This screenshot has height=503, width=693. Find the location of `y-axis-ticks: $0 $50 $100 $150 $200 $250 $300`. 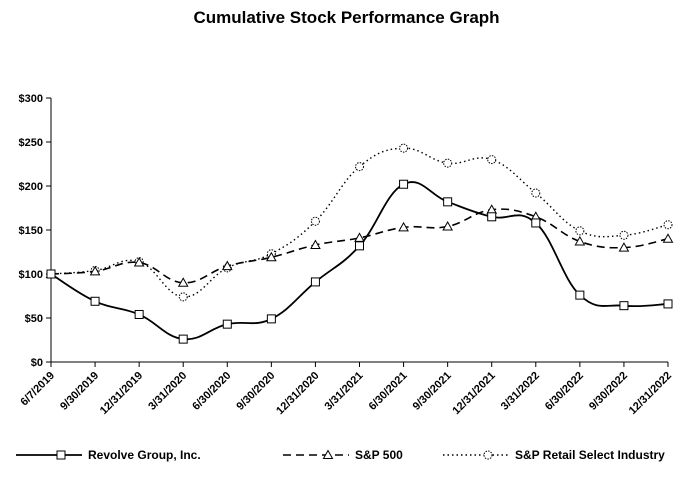

y-axis-ticks: $0 $50 $100 $150 $200 $250 $300 is located at coordinates (35, 231).